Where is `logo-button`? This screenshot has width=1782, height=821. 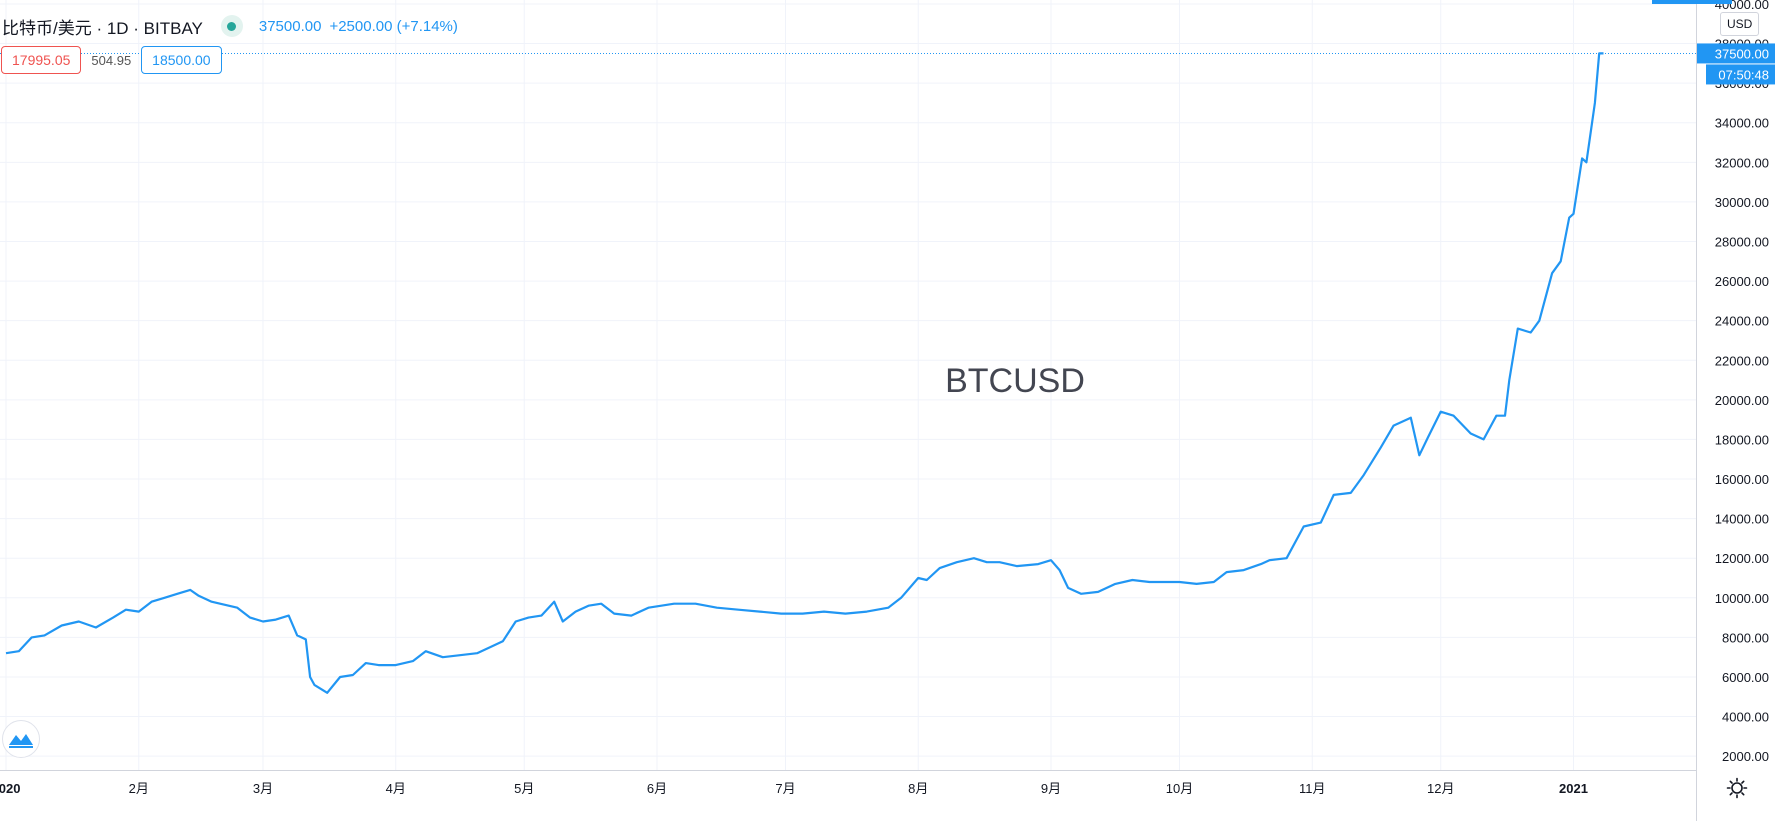
logo-button is located at coordinates (21, 739).